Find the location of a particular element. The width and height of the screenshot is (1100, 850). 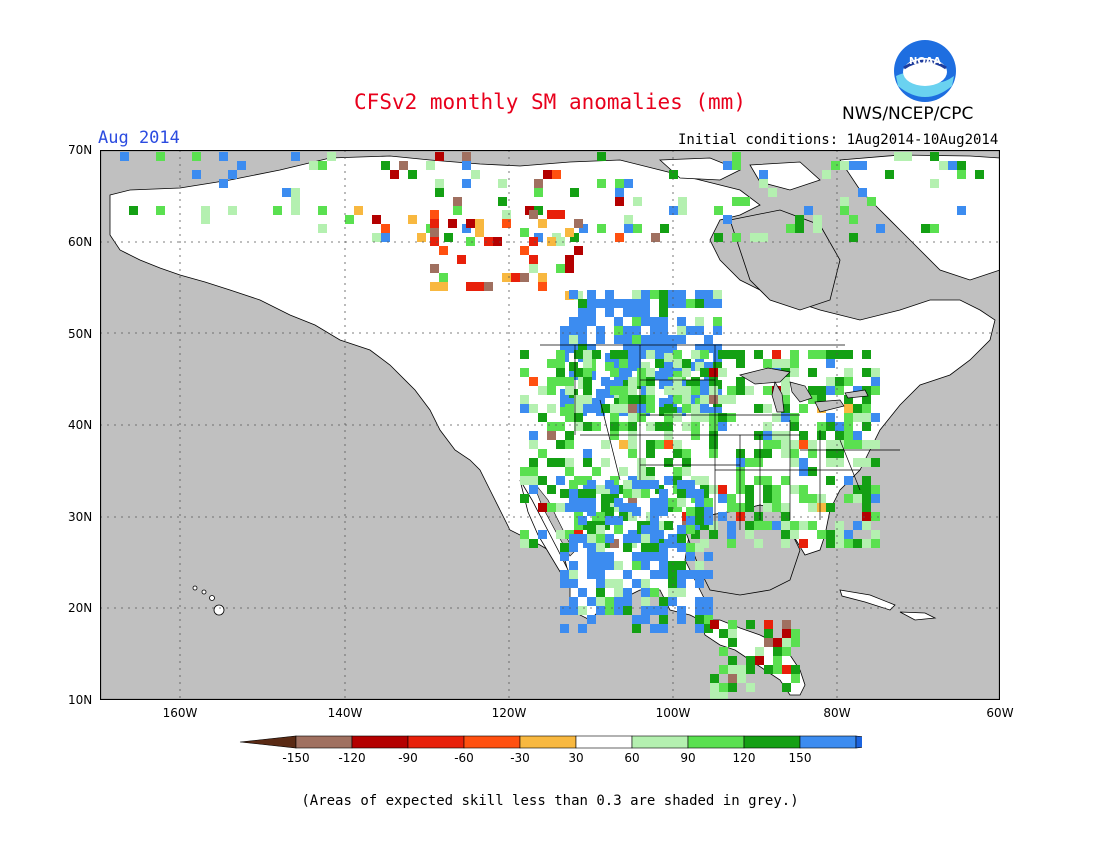

colorbar is located at coordinates (550, 742).